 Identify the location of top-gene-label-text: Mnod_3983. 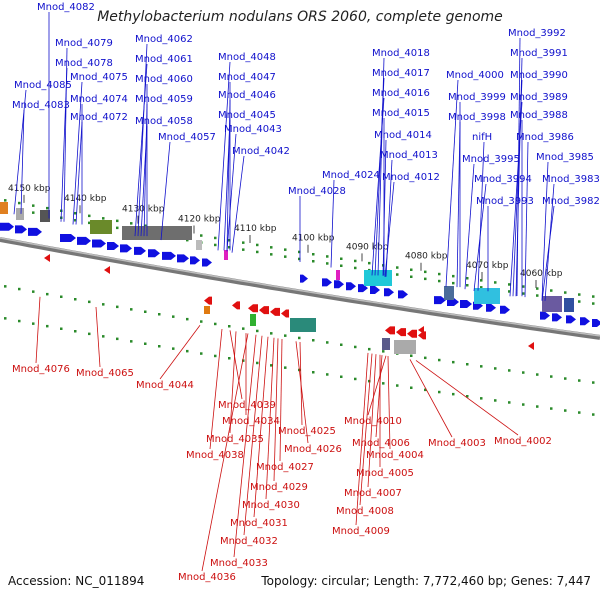
(571, 179).